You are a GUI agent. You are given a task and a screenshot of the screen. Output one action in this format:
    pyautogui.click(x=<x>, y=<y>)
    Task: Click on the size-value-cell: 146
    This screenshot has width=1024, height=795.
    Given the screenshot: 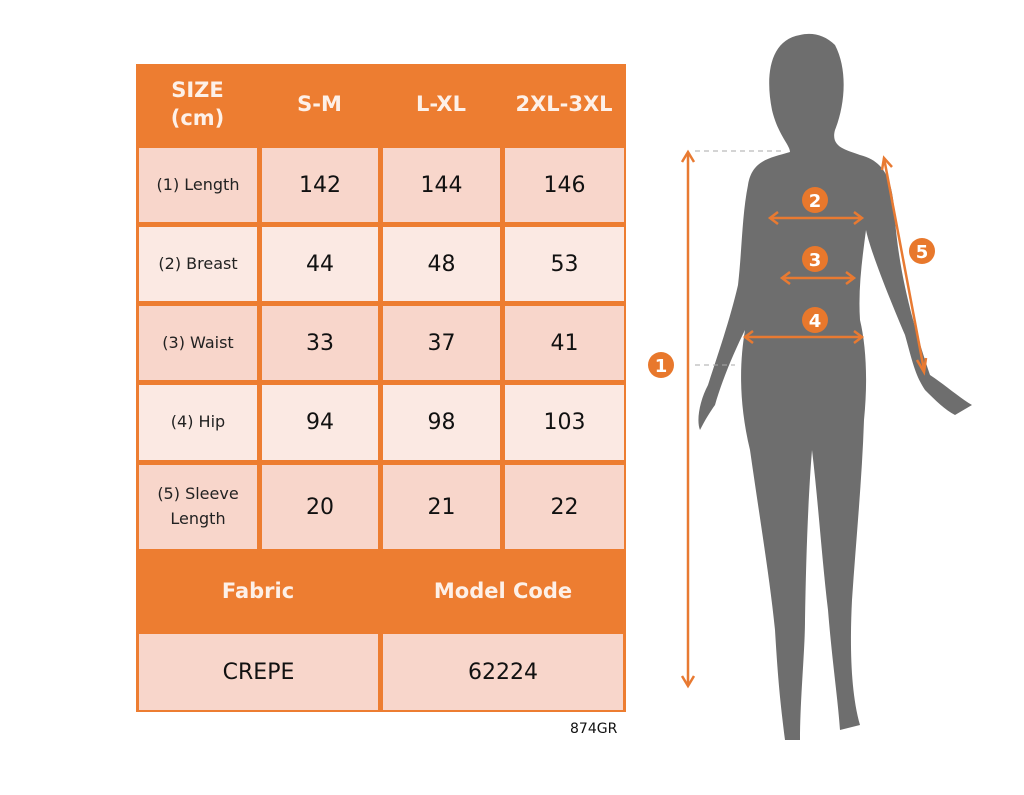 What is the action you would take?
    pyautogui.click(x=564, y=185)
    